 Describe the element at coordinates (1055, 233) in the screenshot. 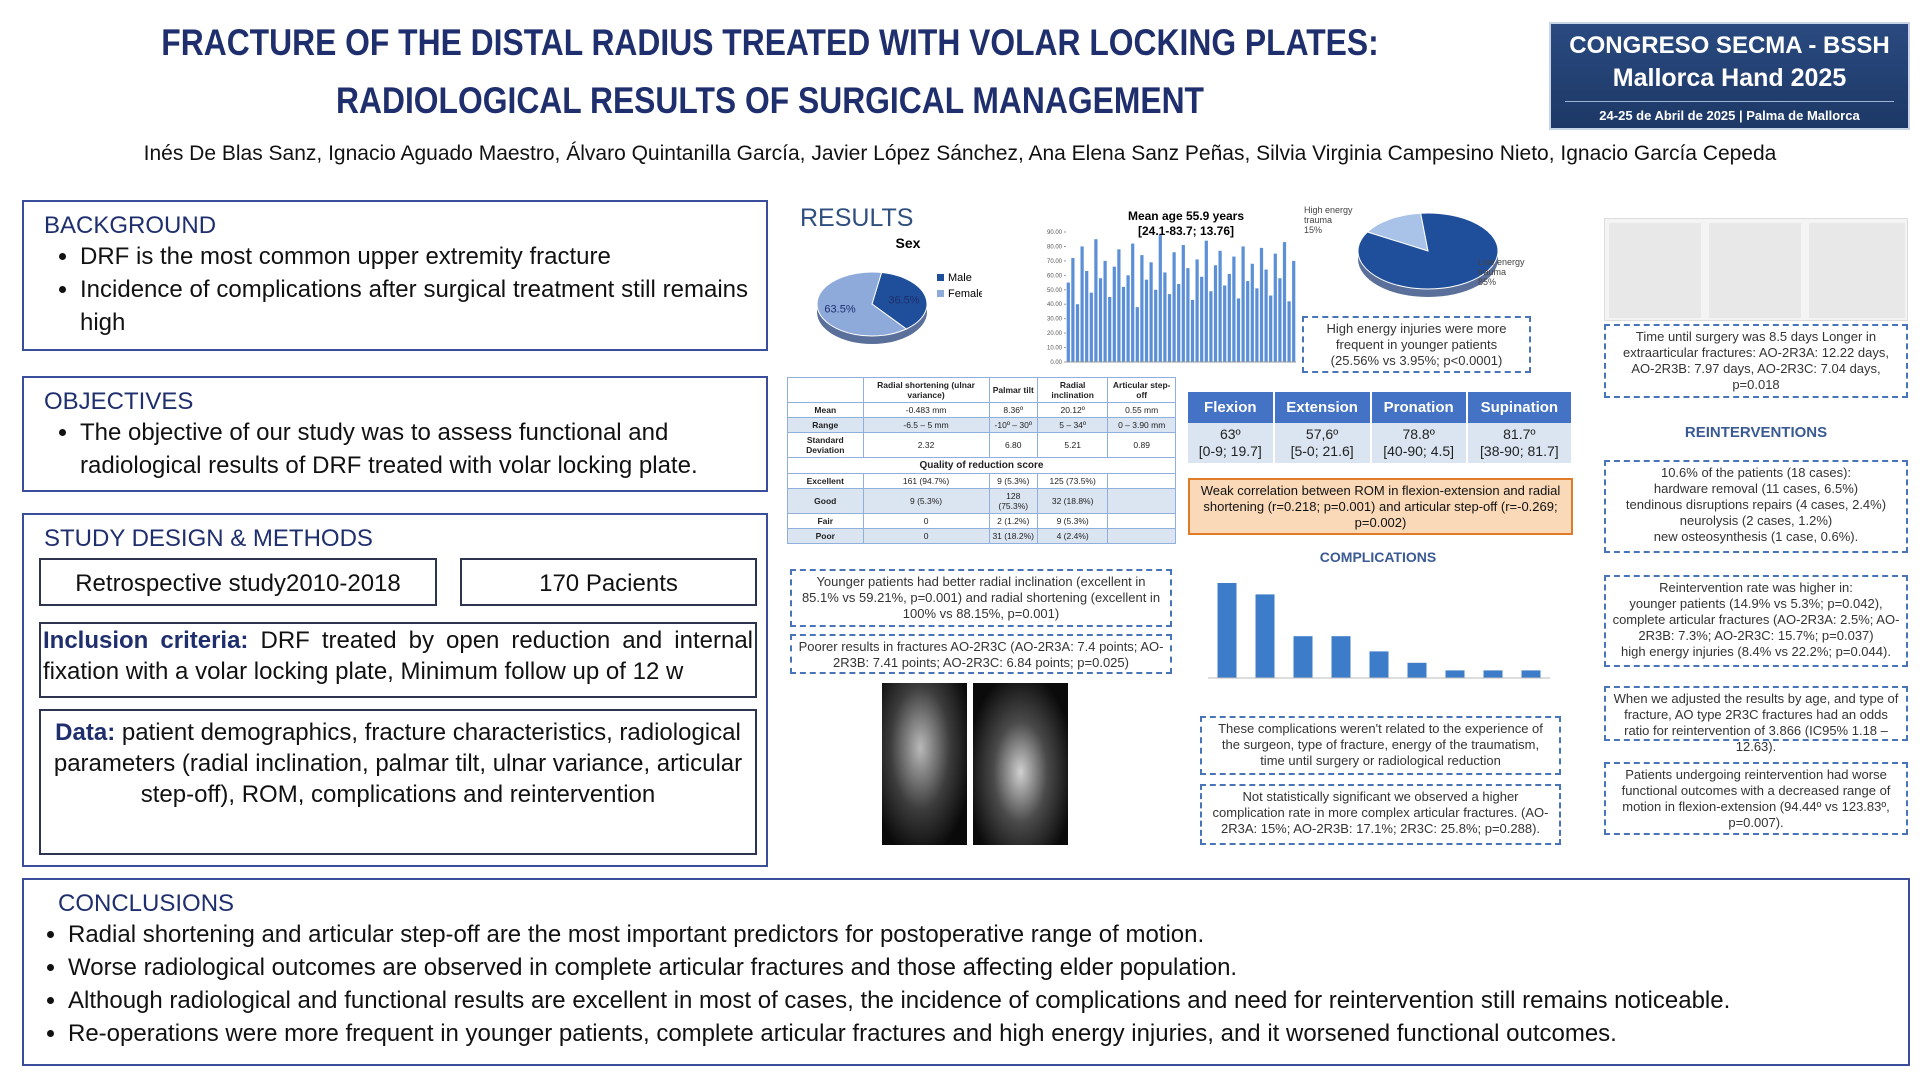

I see `y-tick-label: 90.00` at that location.